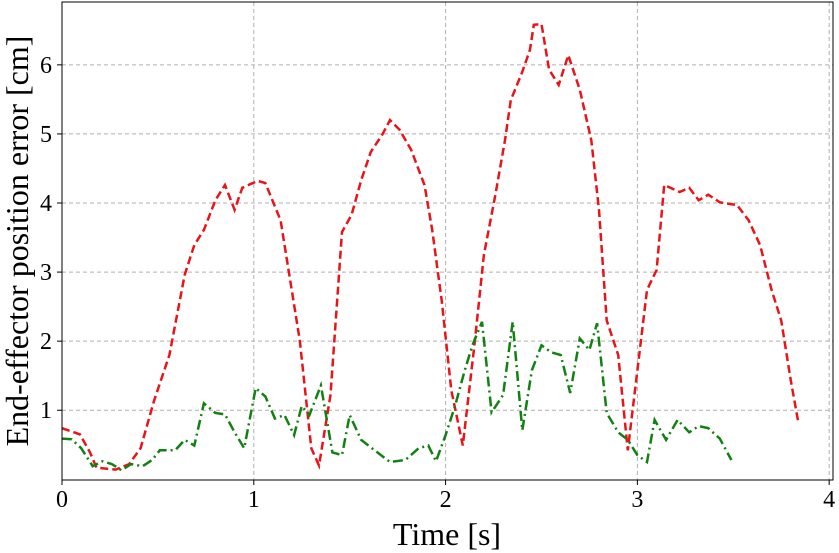 This screenshot has width=839, height=553. I want to click on x-axis-label: Time [s], so click(447, 534).